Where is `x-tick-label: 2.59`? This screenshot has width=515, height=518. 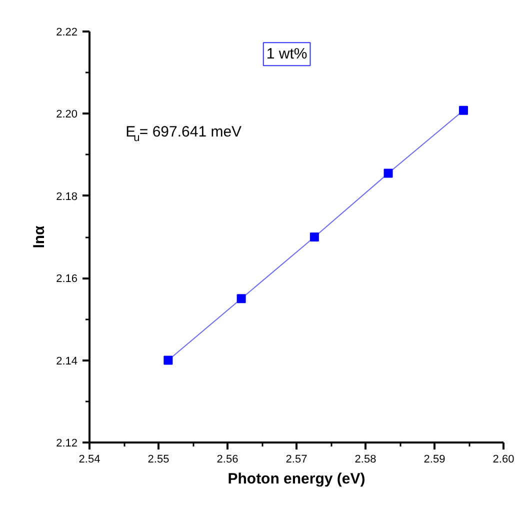 x-tick-label: 2.59 is located at coordinates (435, 460).